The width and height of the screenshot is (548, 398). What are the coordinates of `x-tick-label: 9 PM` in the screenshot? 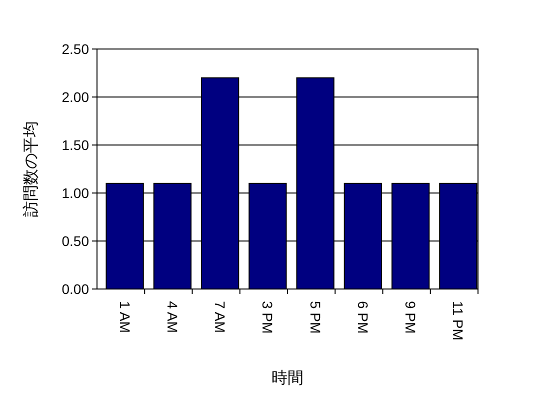 It's located at (410, 317).